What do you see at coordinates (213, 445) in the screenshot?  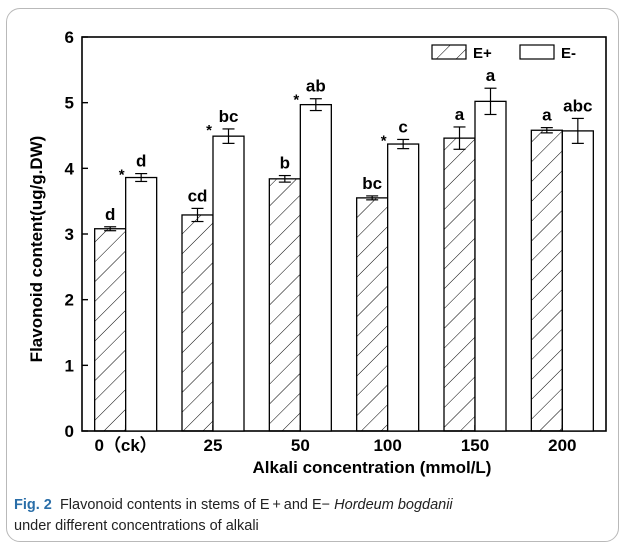 I see `x-tick-label: 25` at bounding box center [213, 445].